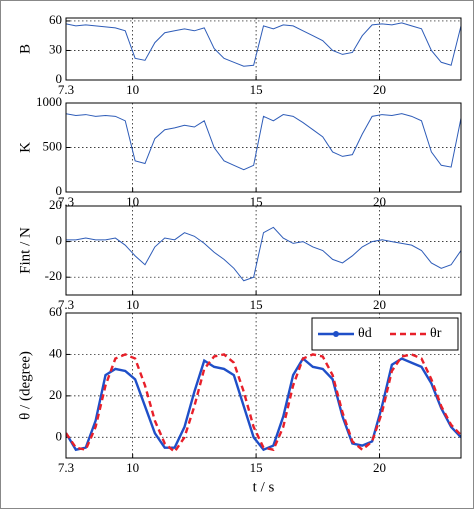  Describe the element at coordinates (25, 147) in the screenshot. I see `y-axis-label: K` at that location.